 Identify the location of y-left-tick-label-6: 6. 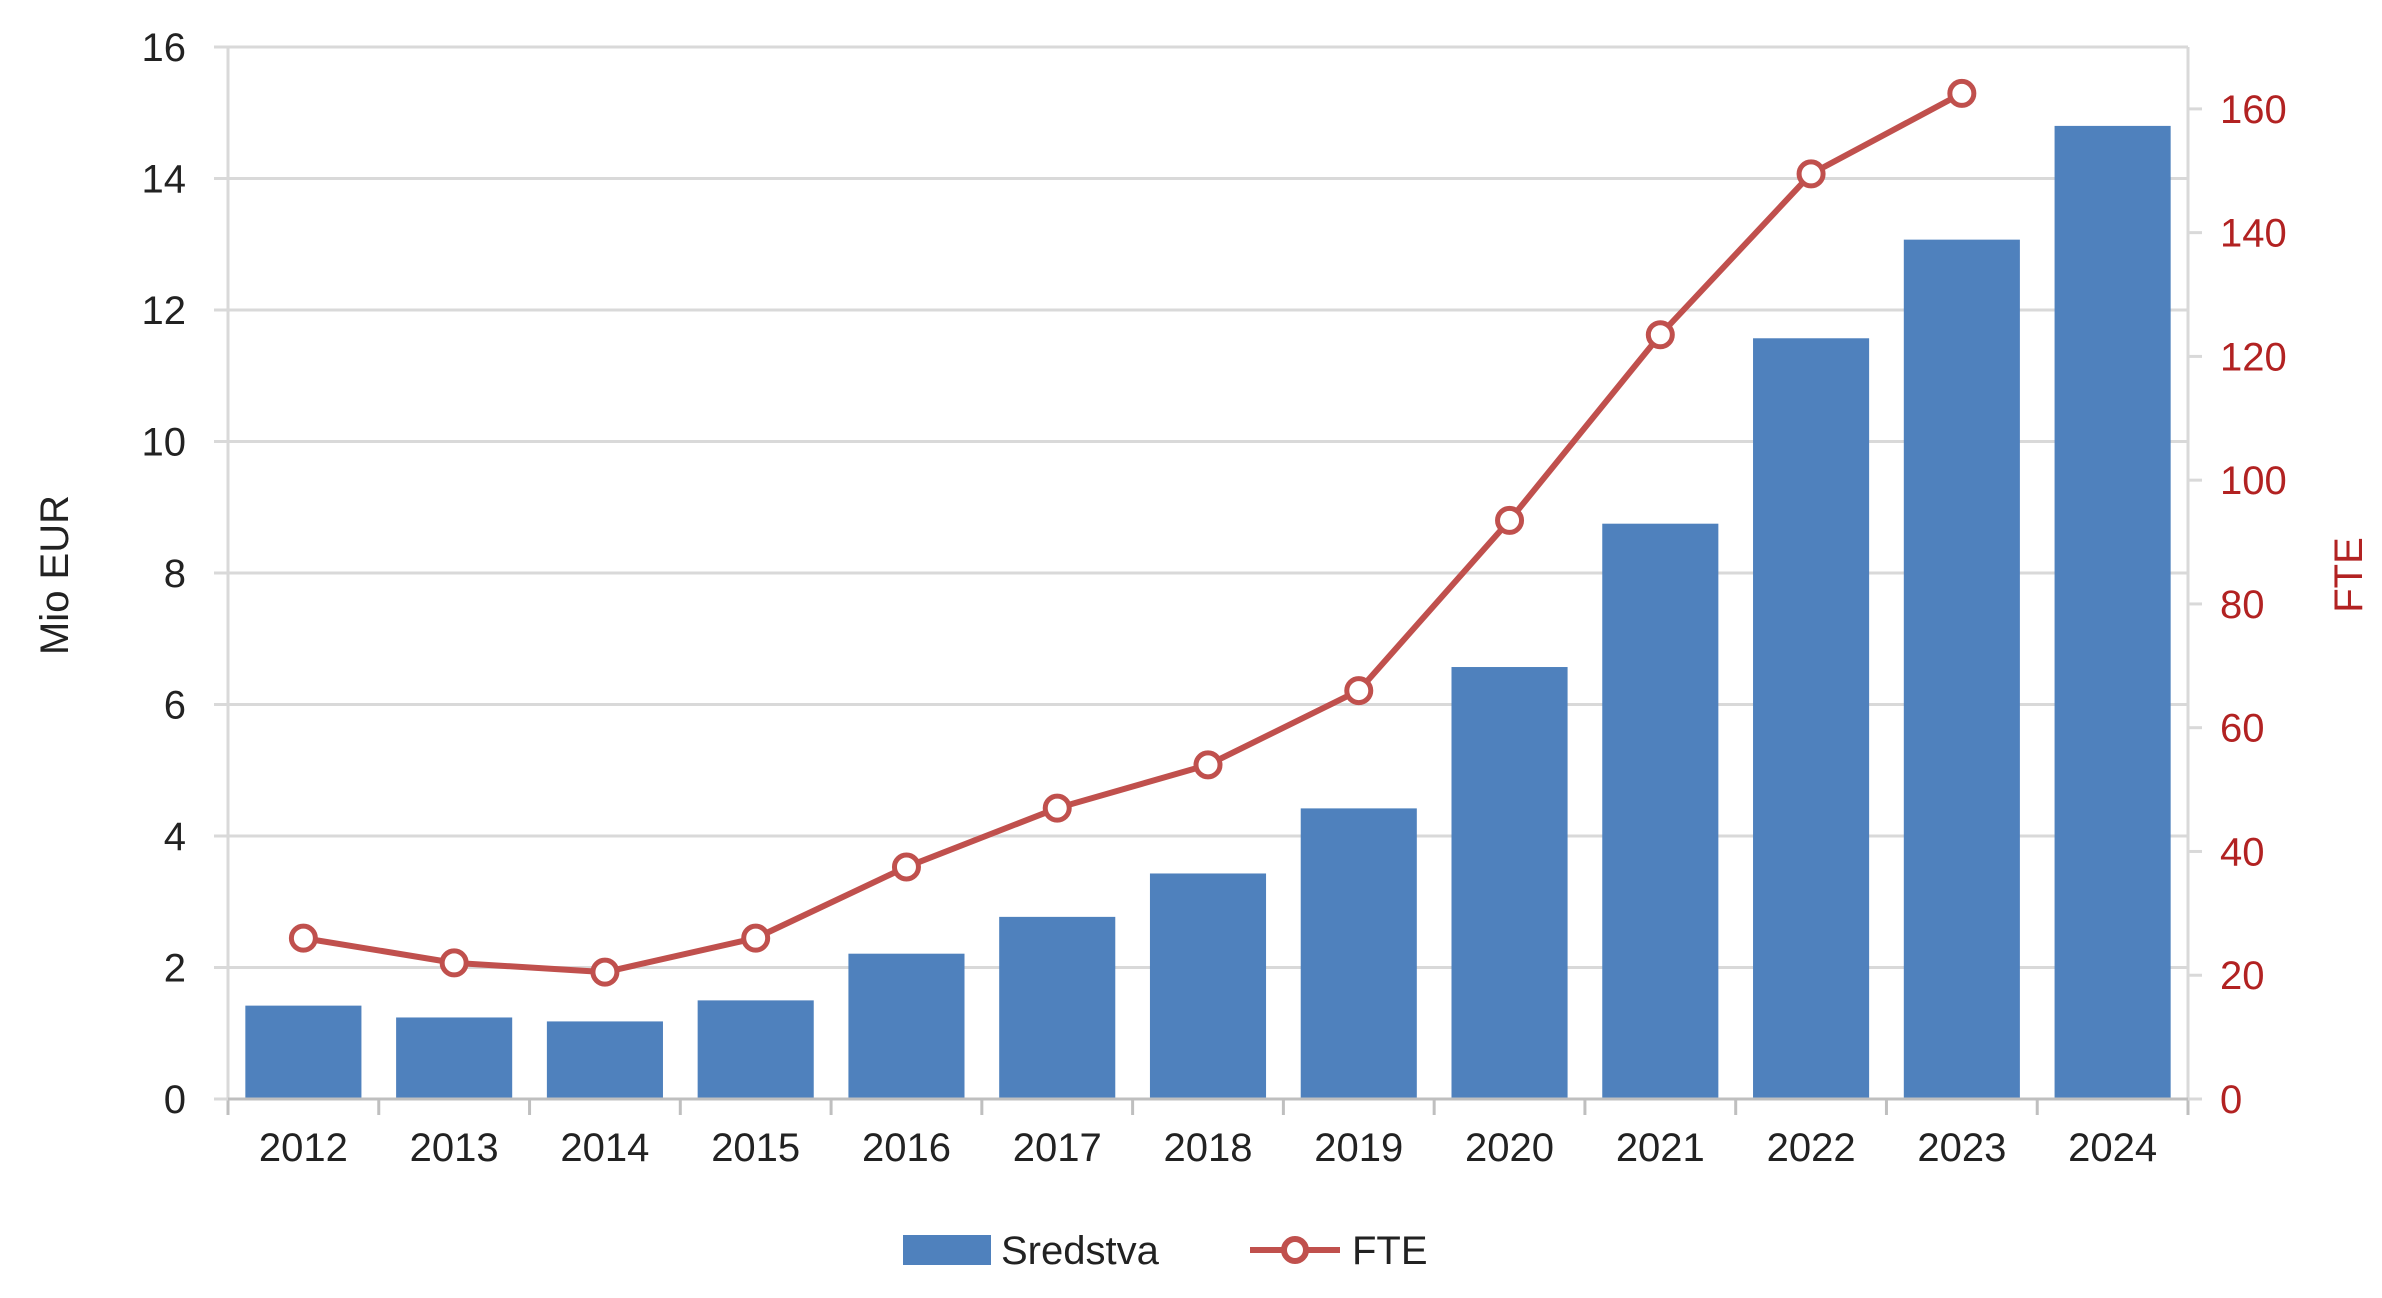
(175, 706).